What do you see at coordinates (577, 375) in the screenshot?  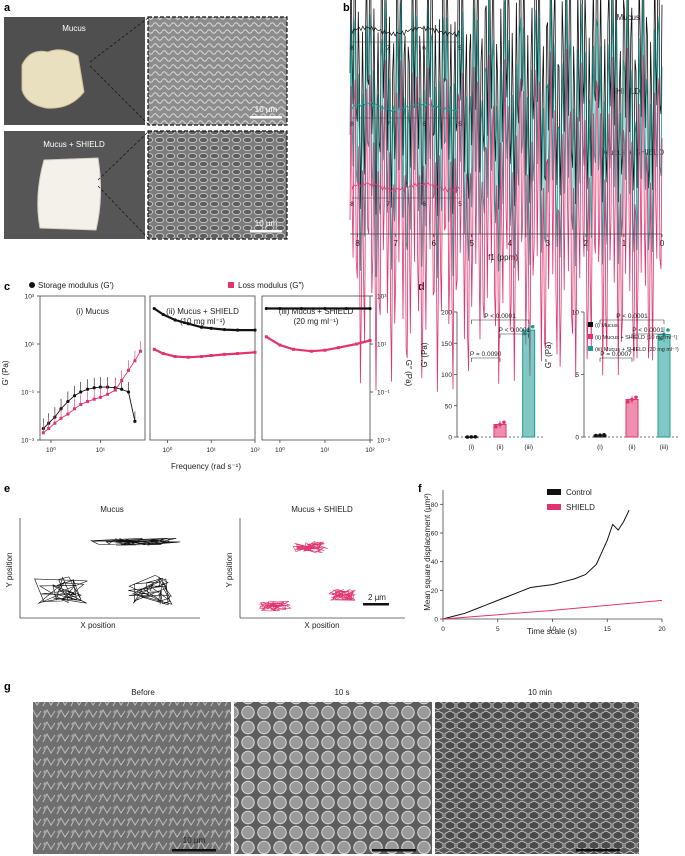 I see `dr-ytick-label: 5` at bounding box center [577, 375].